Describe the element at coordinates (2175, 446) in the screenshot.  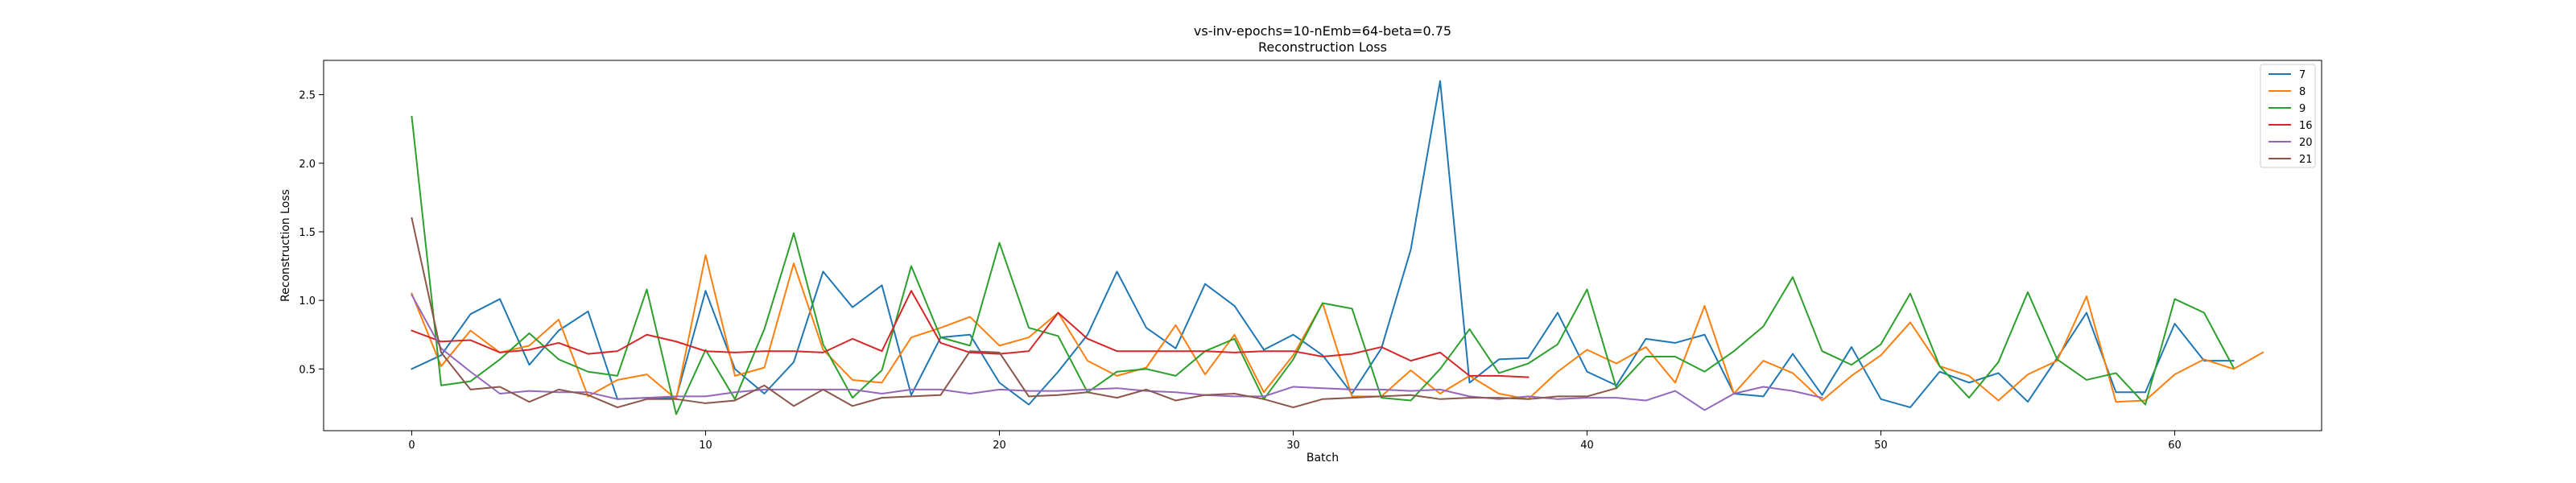
I see `x-tick-label: 60` at that location.